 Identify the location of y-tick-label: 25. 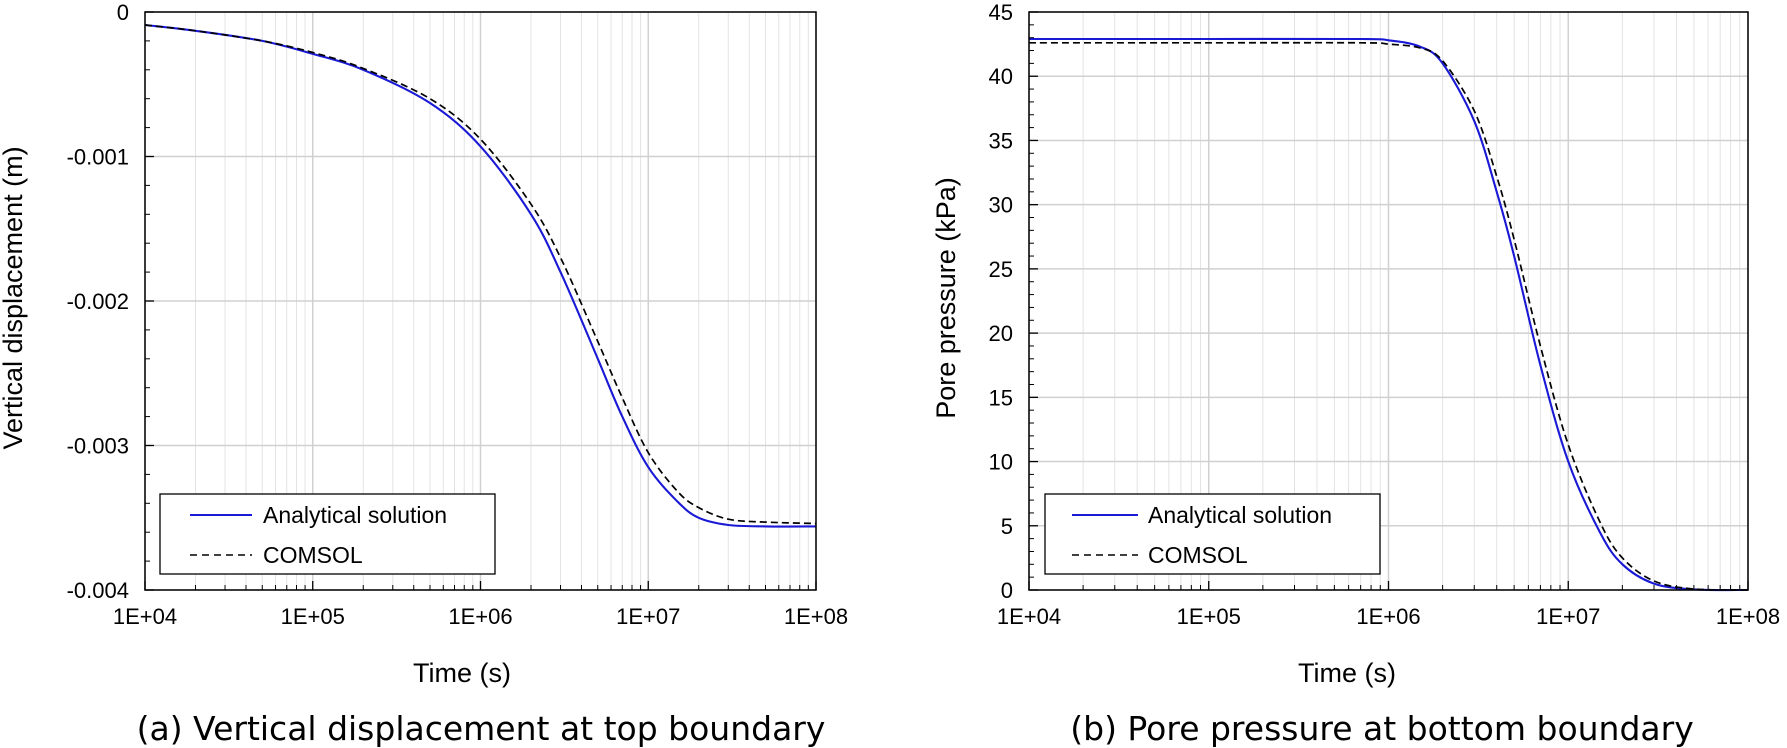
(1001, 269).